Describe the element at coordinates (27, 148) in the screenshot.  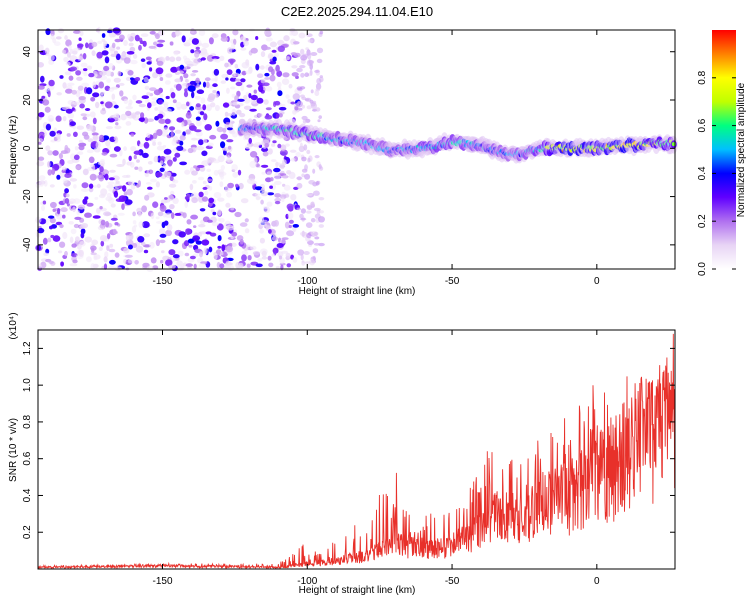
I see `spectrogram-ytick-label: 0` at that location.